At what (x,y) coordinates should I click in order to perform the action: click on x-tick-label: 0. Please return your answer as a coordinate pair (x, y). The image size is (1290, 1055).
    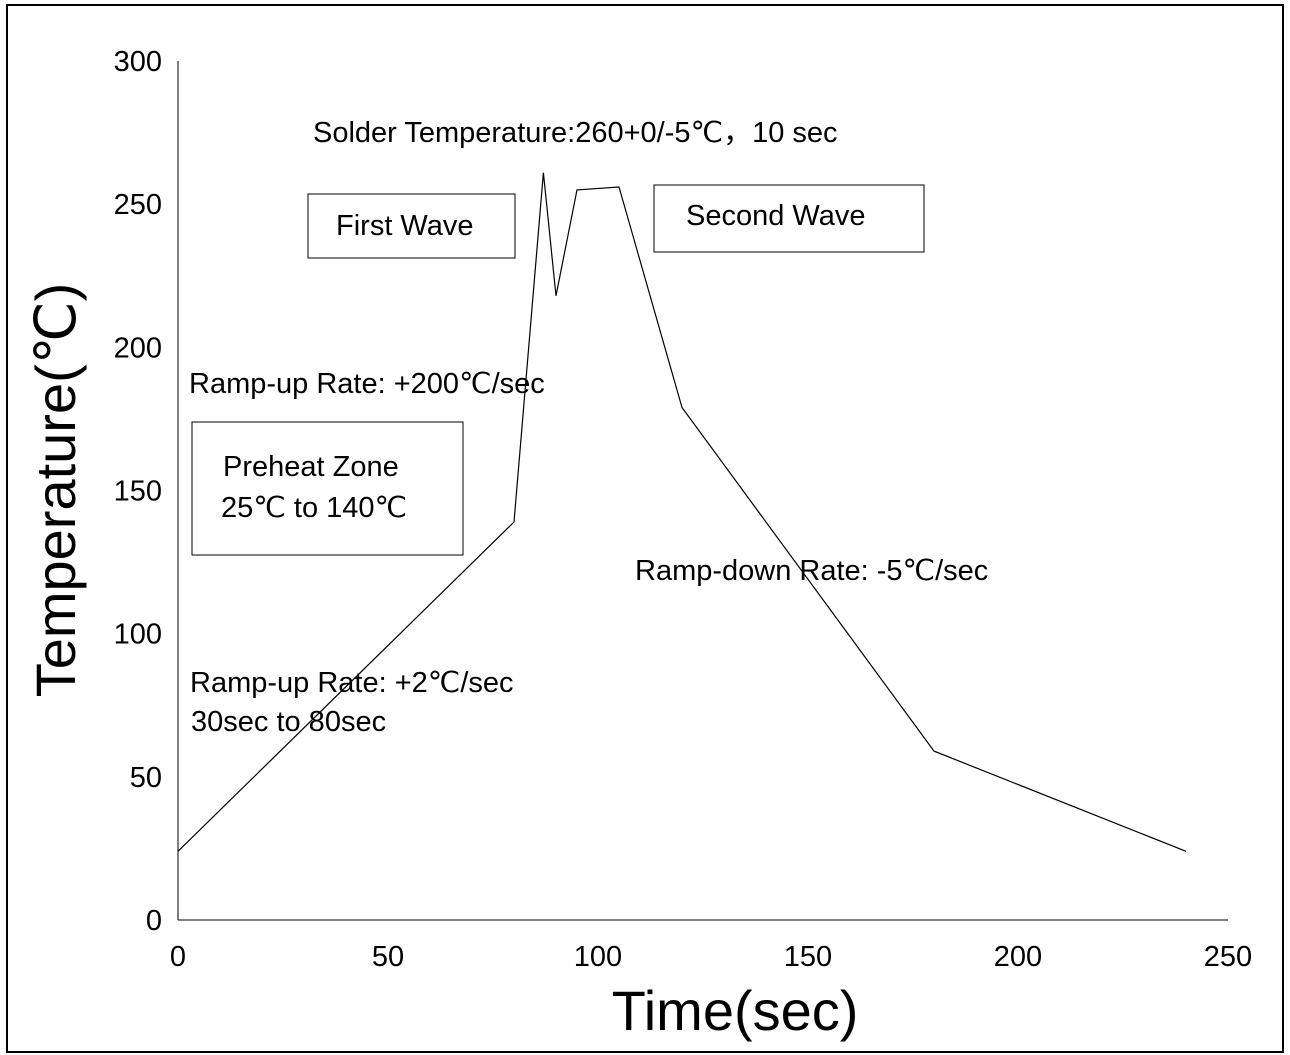
    Looking at the image, I should click on (178, 957).